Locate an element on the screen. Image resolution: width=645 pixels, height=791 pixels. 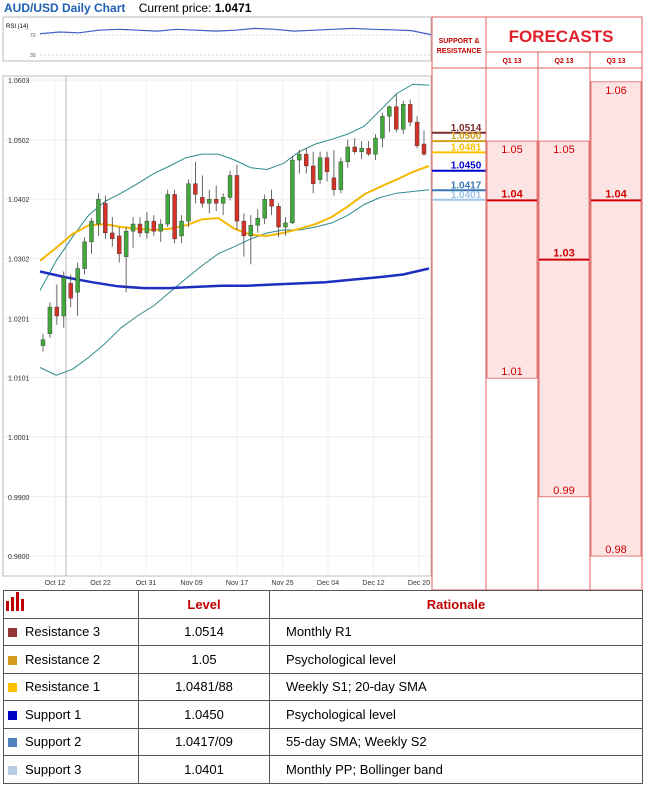
y-tick-label: 1.0603 is located at coordinates (19, 81).